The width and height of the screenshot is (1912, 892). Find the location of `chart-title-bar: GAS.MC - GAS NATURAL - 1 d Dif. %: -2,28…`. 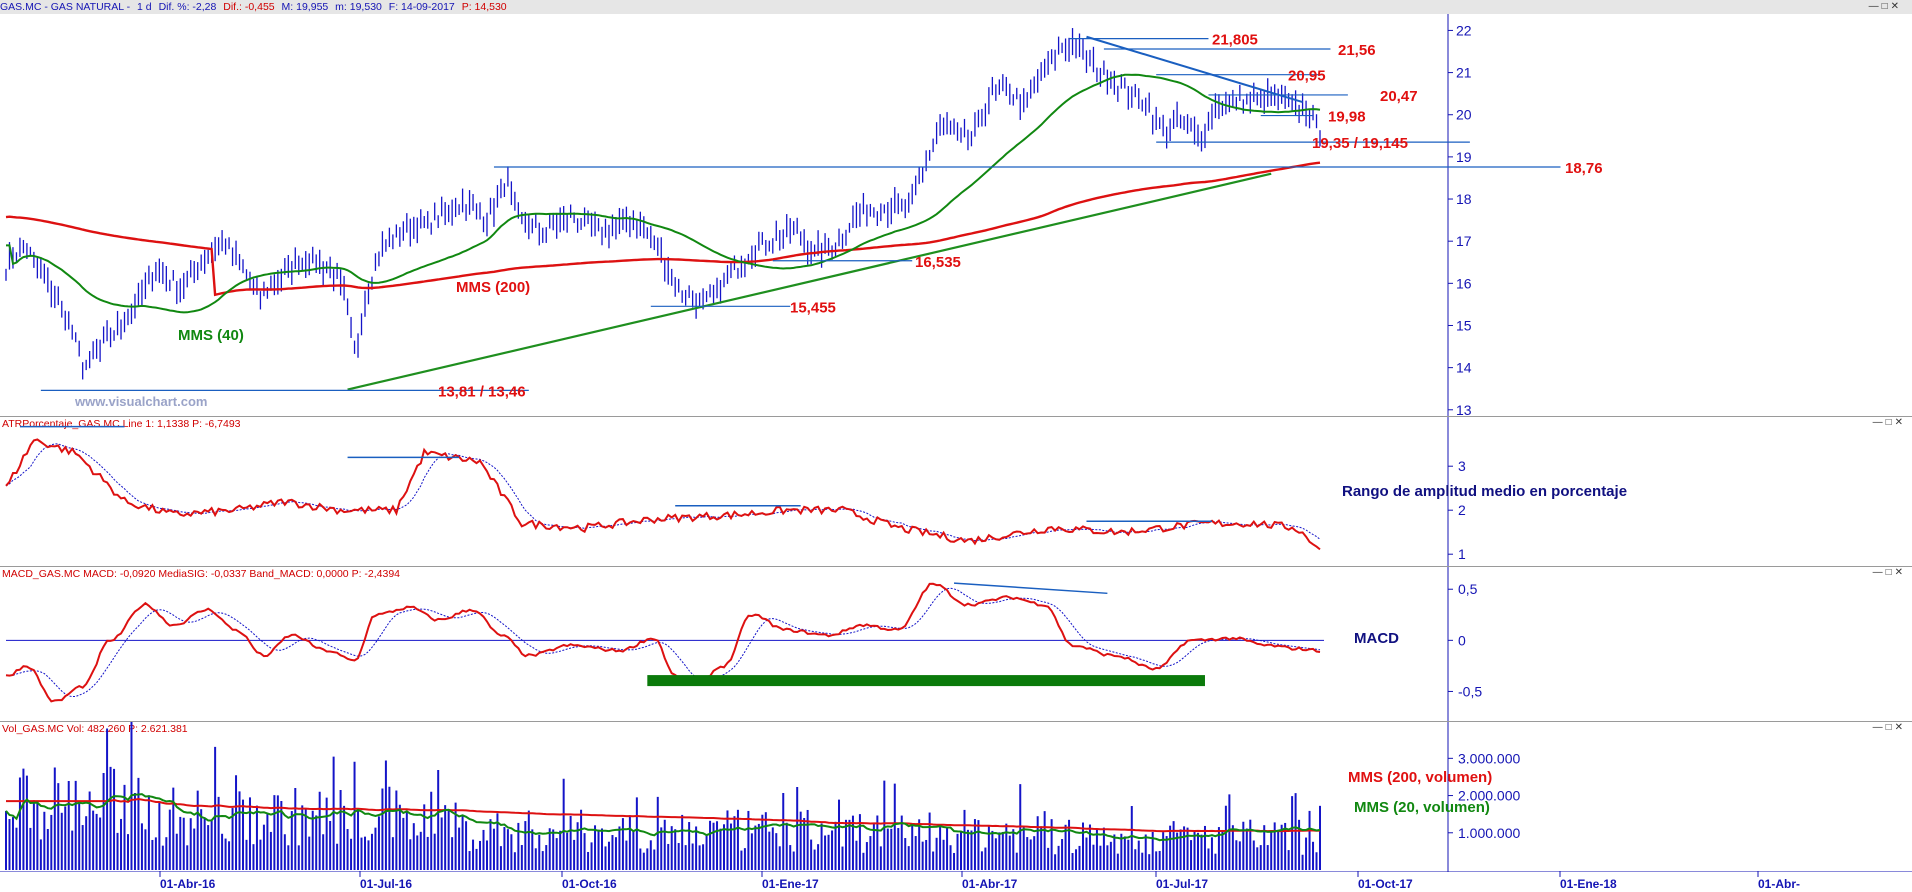

chart-title-bar: GAS.MC - GAS NATURAL - 1 d Dif. %: -2,28… is located at coordinates (956, 7).